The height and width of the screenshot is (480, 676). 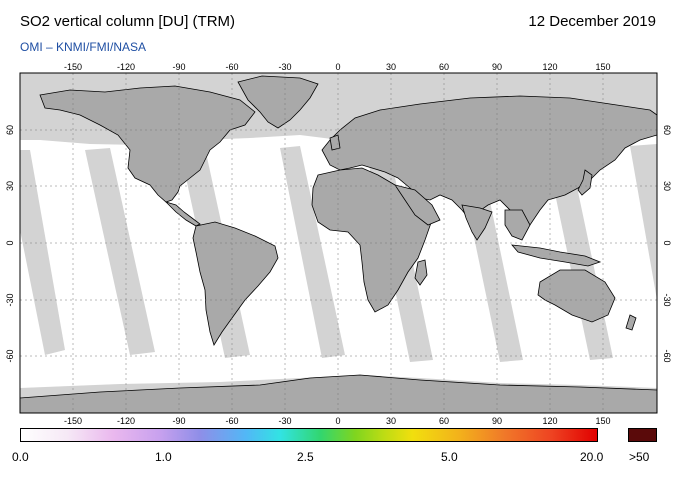 What do you see at coordinates (10, 130) in the screenshot?
I see `lat-left-tick-label: 60` at bounding box center [10, 130].